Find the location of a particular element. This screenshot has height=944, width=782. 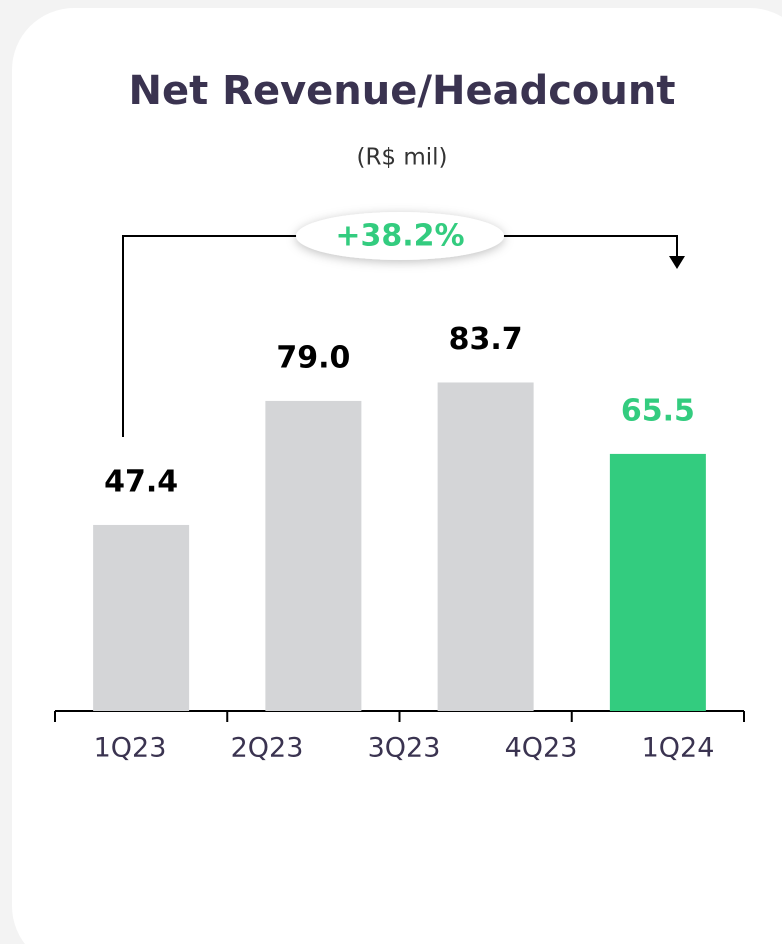

value-label: 79.0 is located at coordinates (313, 357).